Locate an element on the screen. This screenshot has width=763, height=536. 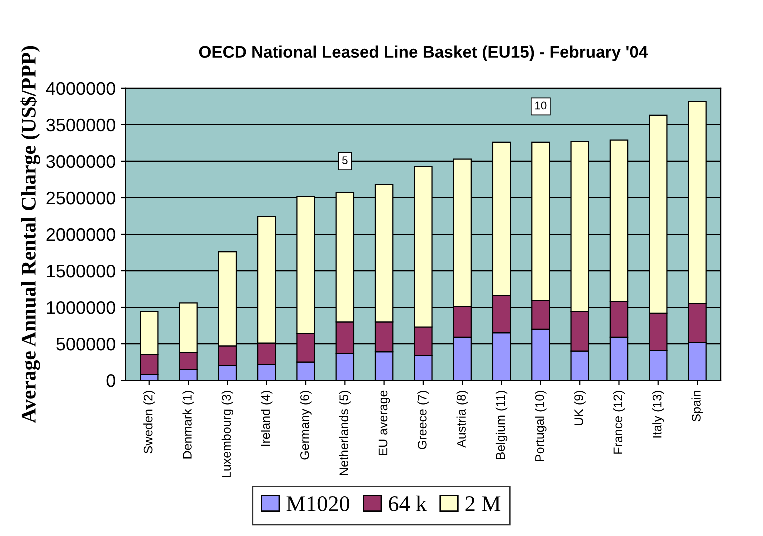
x-tick-label: Belgium (11) is located at coordinates (502, 425).